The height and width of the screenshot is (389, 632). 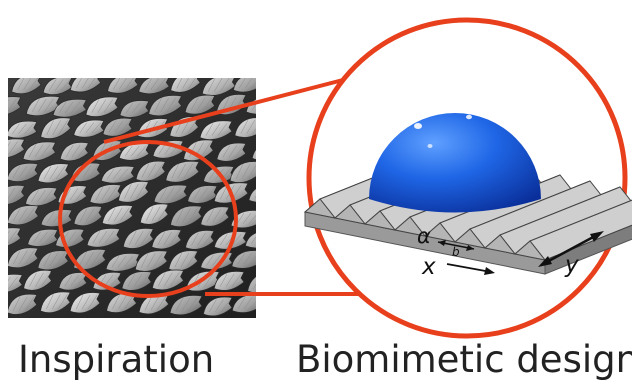 I want to click on caption-biomimetic-design: Biomimetic design, so click(x=464, y=360).